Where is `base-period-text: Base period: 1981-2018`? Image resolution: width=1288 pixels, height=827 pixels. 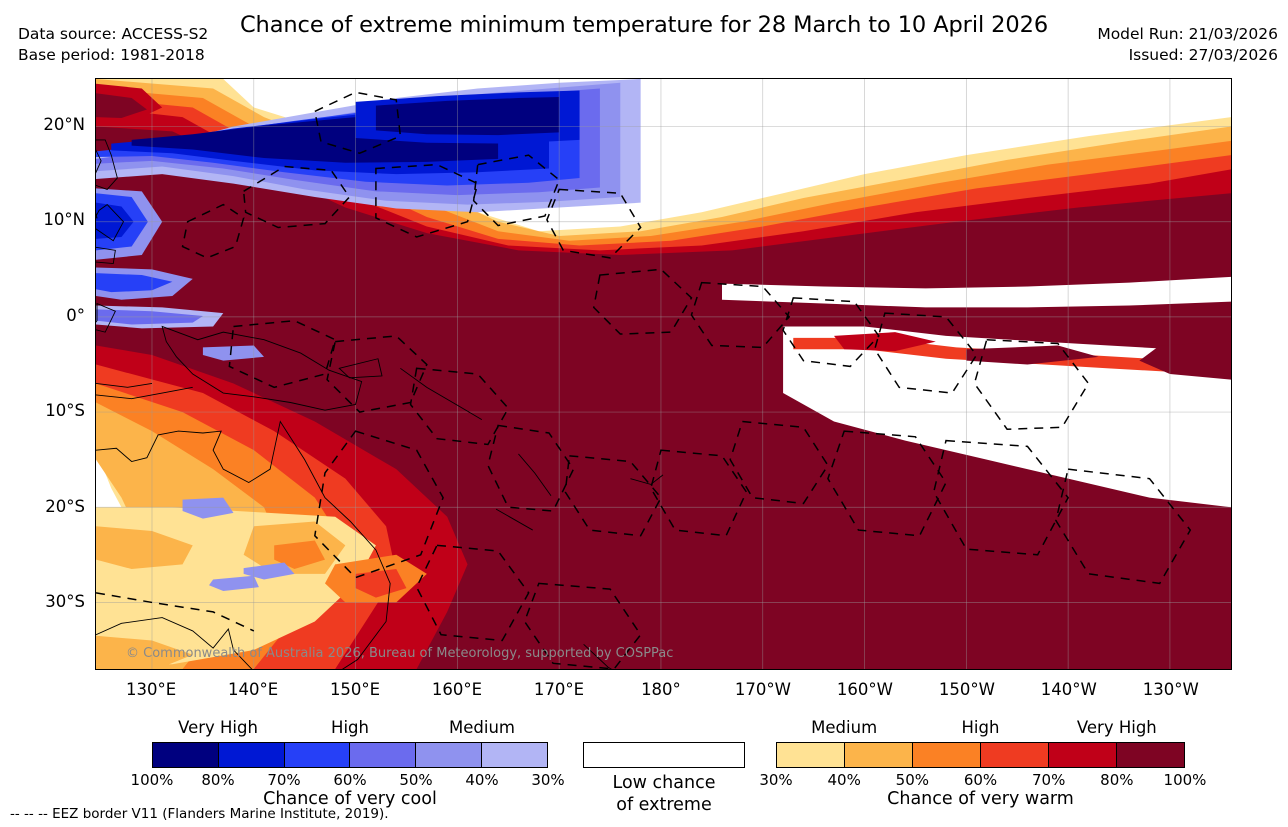 base-period-text: Base period: 1981-2018 is located at coordinates (111, 54).